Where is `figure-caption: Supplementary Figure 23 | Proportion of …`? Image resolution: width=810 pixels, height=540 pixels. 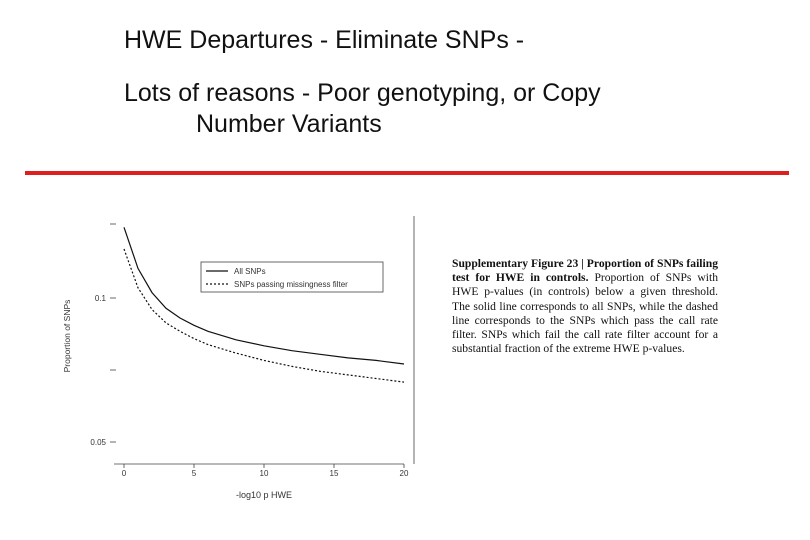
figure-caption: Supplementary Figure 23 | Proportion of … is located at coordinates (585, 306).